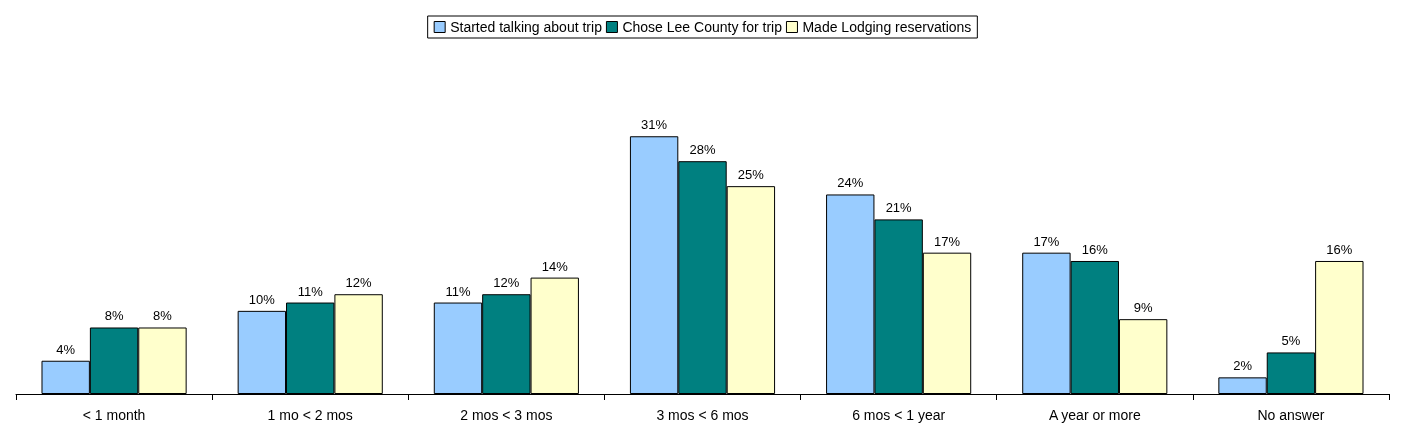 Image resolution: width=1405 pixels, height=442 pixels. I want to click on data-label: 4%, so click(66, 349).